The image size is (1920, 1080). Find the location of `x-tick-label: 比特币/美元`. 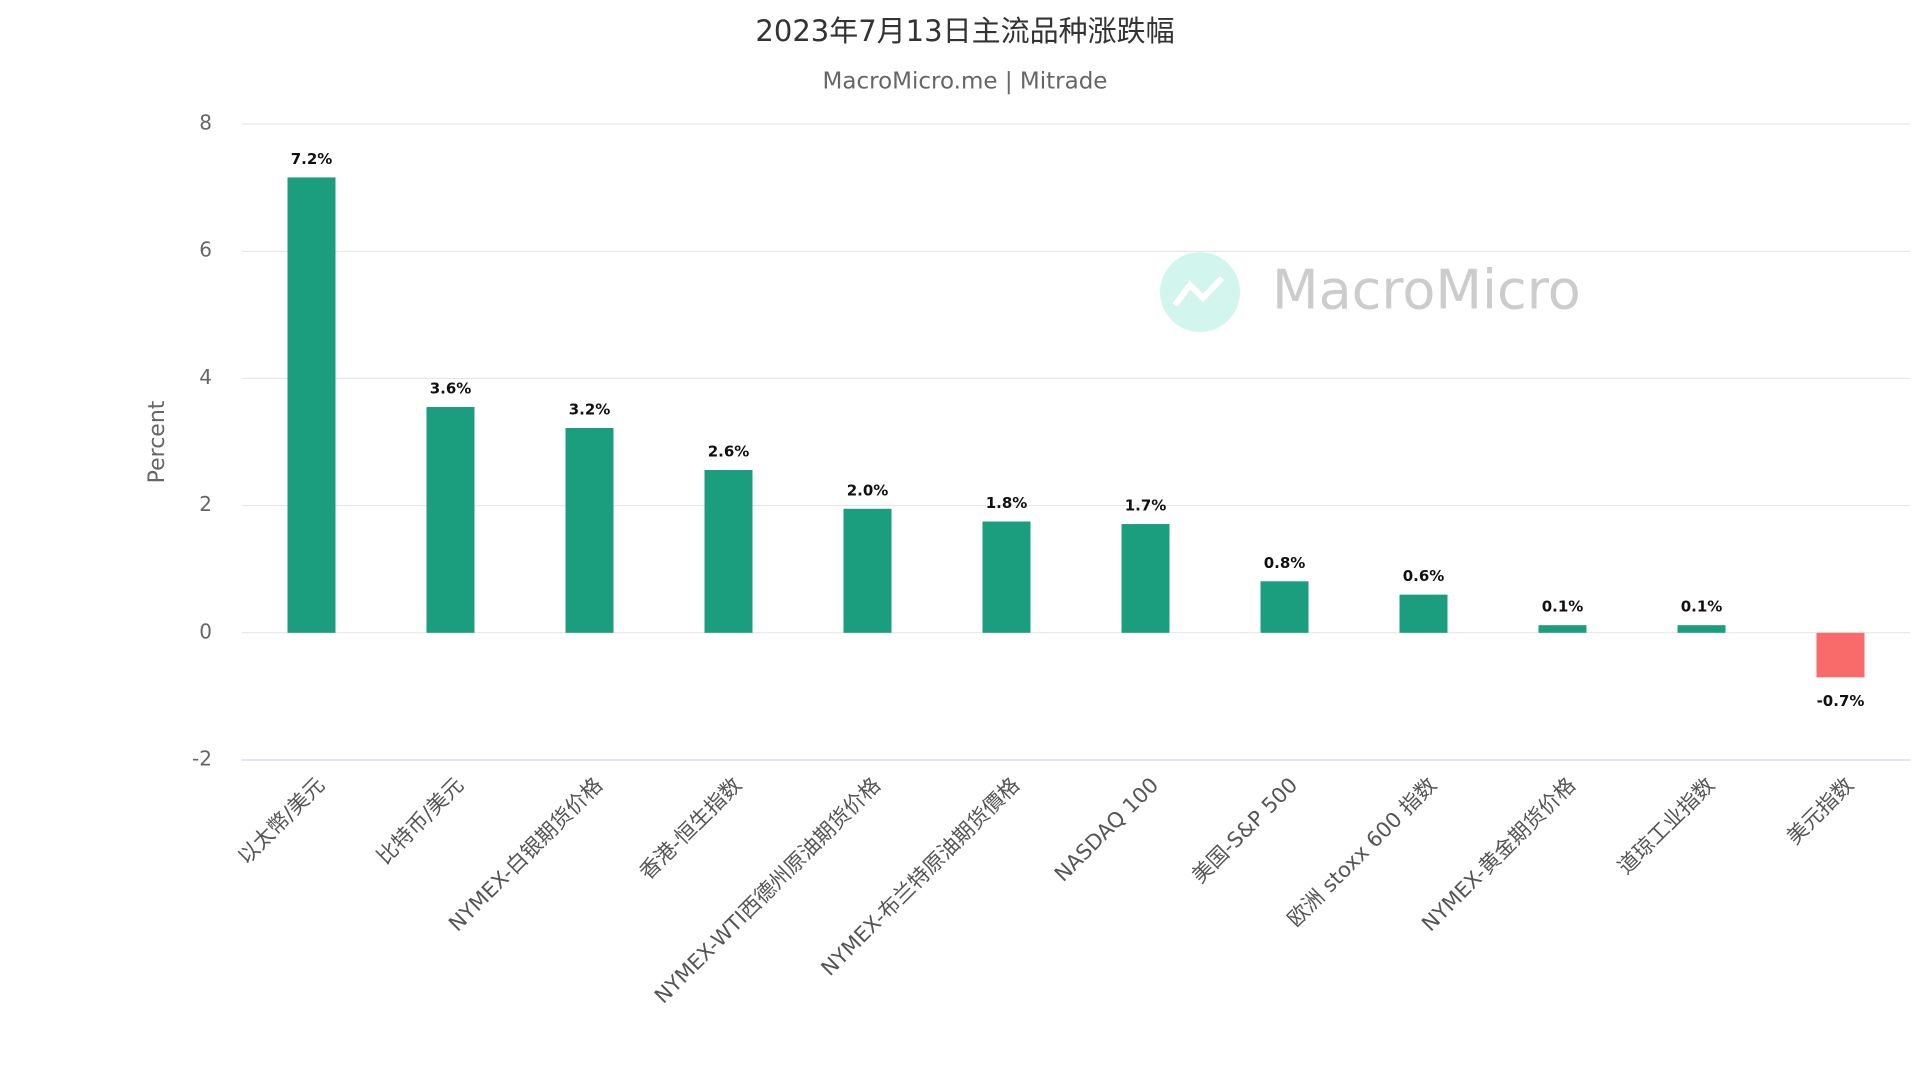

x-tick-label: 比特币/美元 is located at coordinates (420, 821).